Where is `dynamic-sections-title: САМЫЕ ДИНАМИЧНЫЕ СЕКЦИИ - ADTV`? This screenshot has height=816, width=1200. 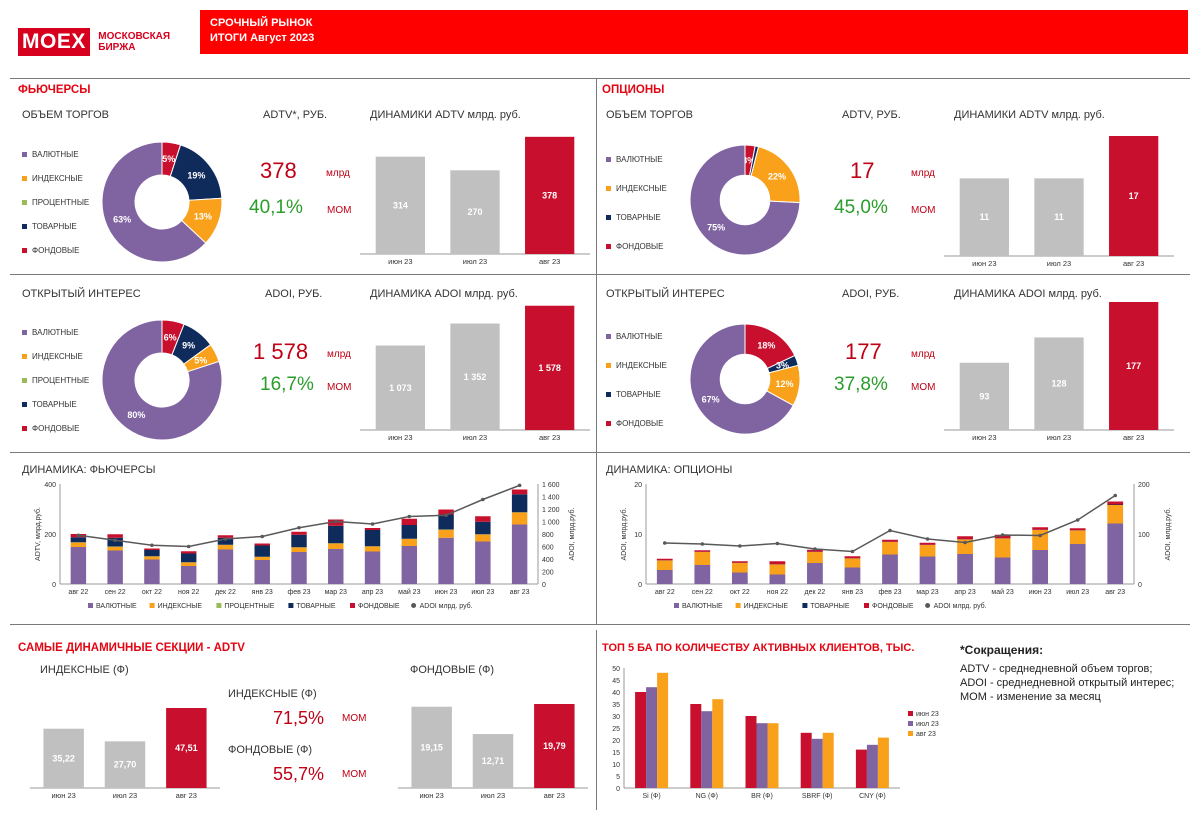
dynamic-sections-title: САМЫЕ ДИНАМИЧНЫЕ СЕКЦИИ - ADTV is located at coordinates (131, 648).